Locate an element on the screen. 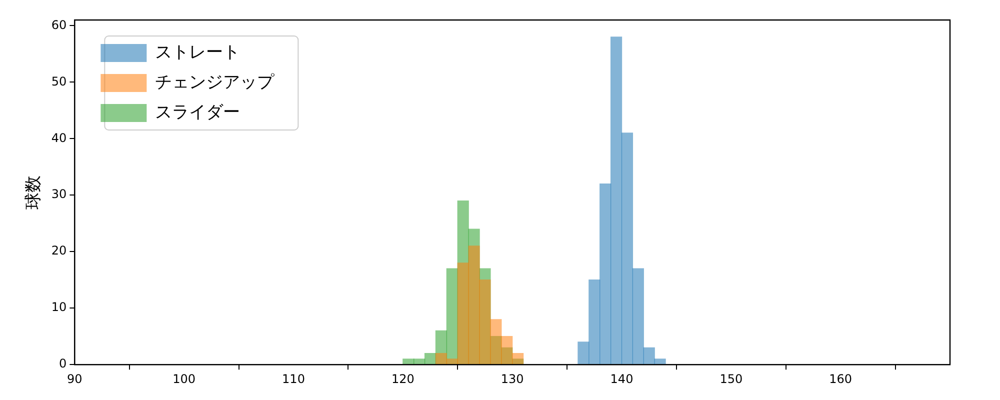  y-axis-title: 球数 is located at coordinates (34, 192).